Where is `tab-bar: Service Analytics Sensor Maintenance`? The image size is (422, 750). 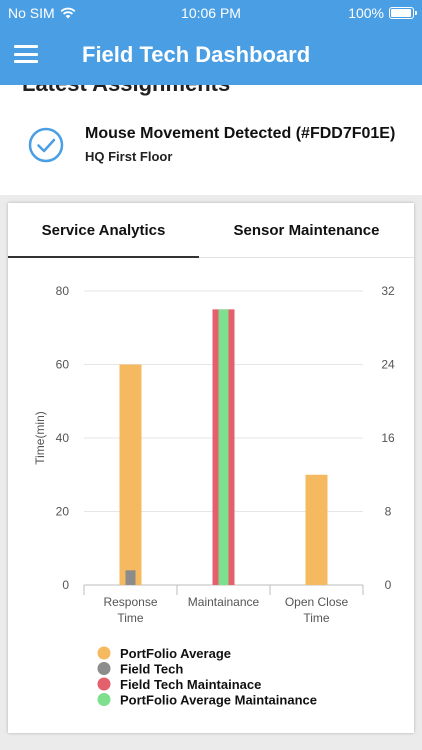
tab-bar: Service Analytics Sensor Maintenance is located at coordinates (211, 230).